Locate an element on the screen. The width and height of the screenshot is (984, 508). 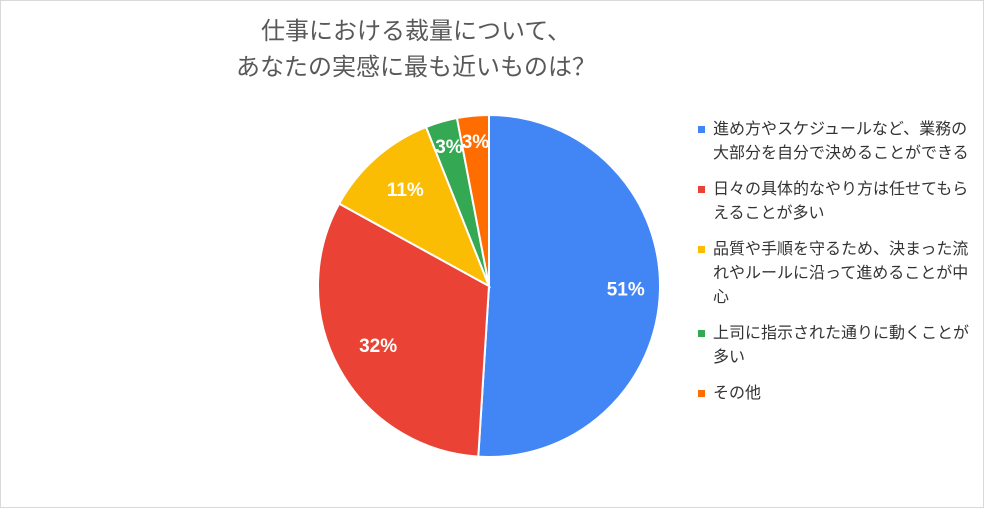
chart-title-line-1: 仕事における裁量について、 is located at coordinates (416, 31).